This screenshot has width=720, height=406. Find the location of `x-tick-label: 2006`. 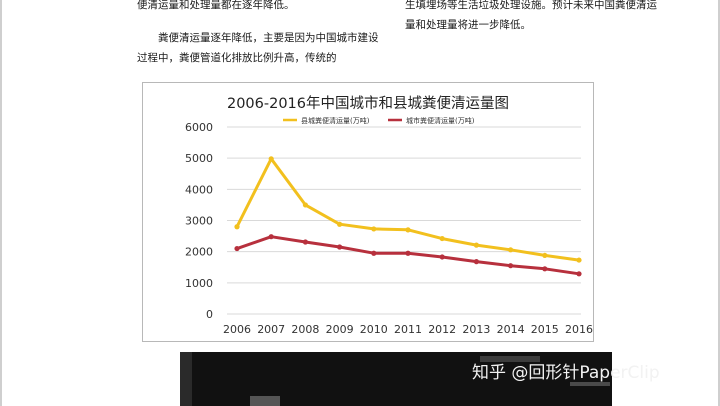

x-tick-label: 2006 is located at coordinates (237, 329).